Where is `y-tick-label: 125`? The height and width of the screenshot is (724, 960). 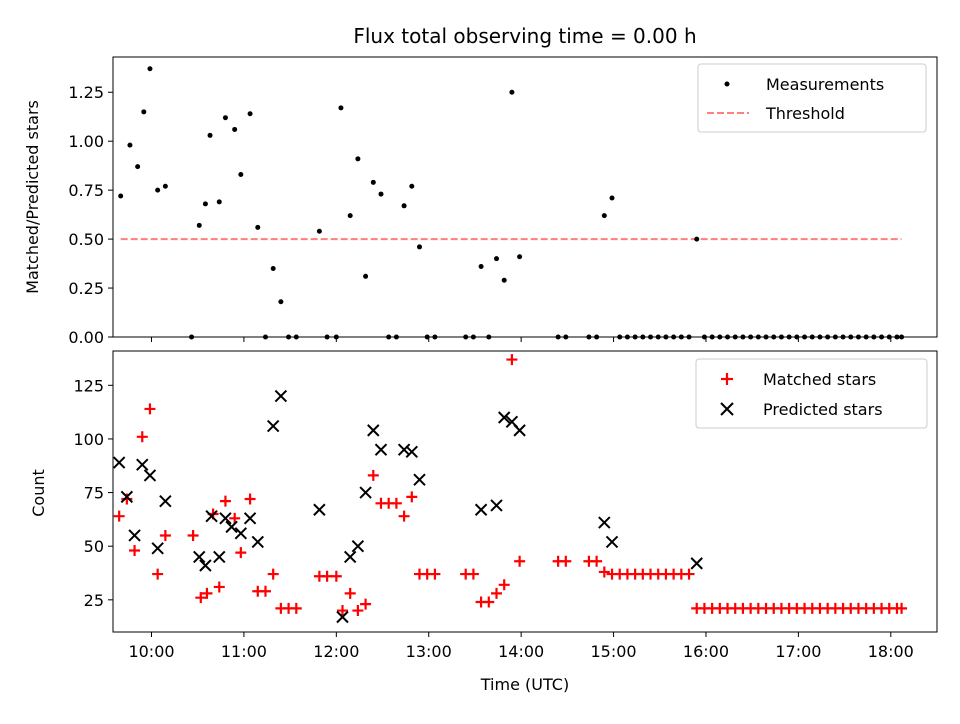 y-tick-label: 125 is located at coordinates (88, 385).